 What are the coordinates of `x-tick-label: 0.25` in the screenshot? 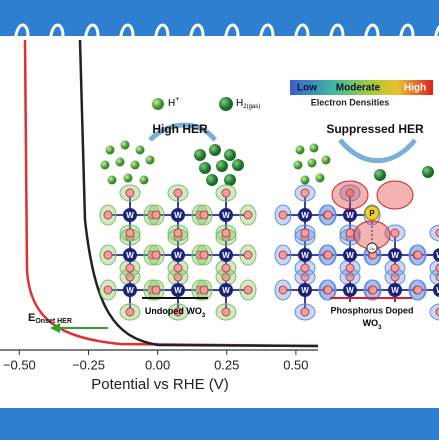 It's located at (226, 364).